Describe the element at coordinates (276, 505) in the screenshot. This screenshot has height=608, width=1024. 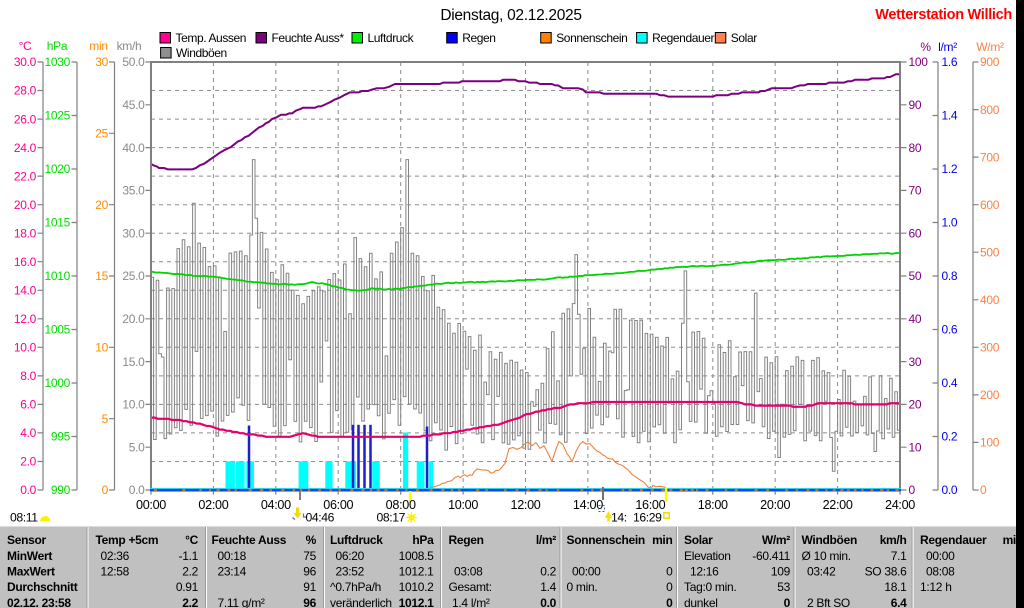
I see `svg-text: 04:00` at that location.